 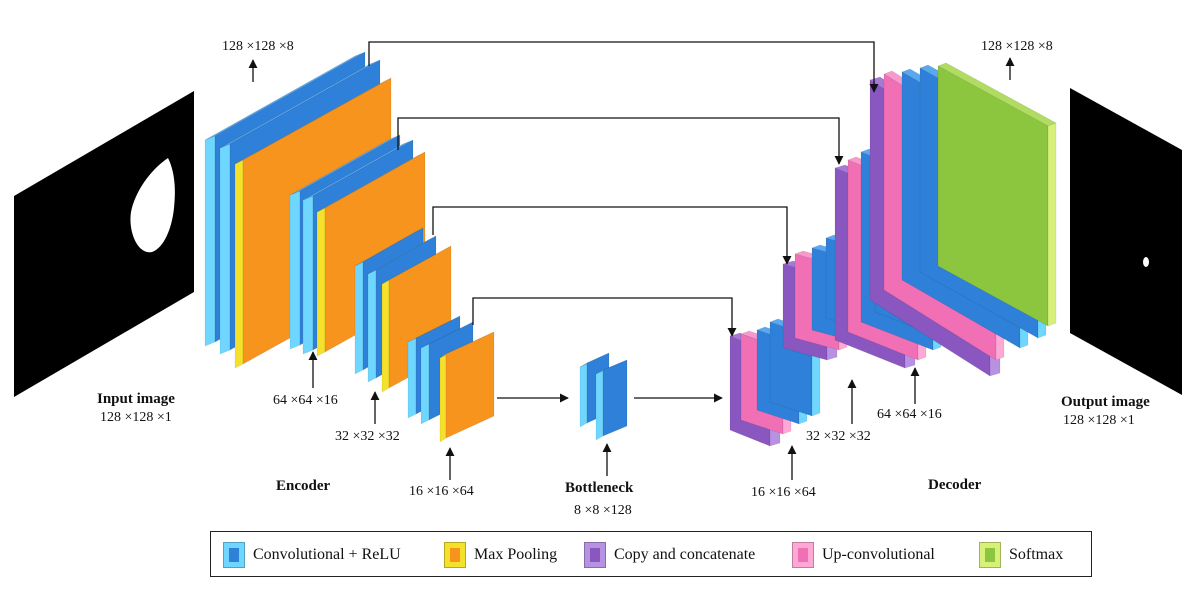 I want to click on dec1-softmax-edge, so click(x=1052, y=224).